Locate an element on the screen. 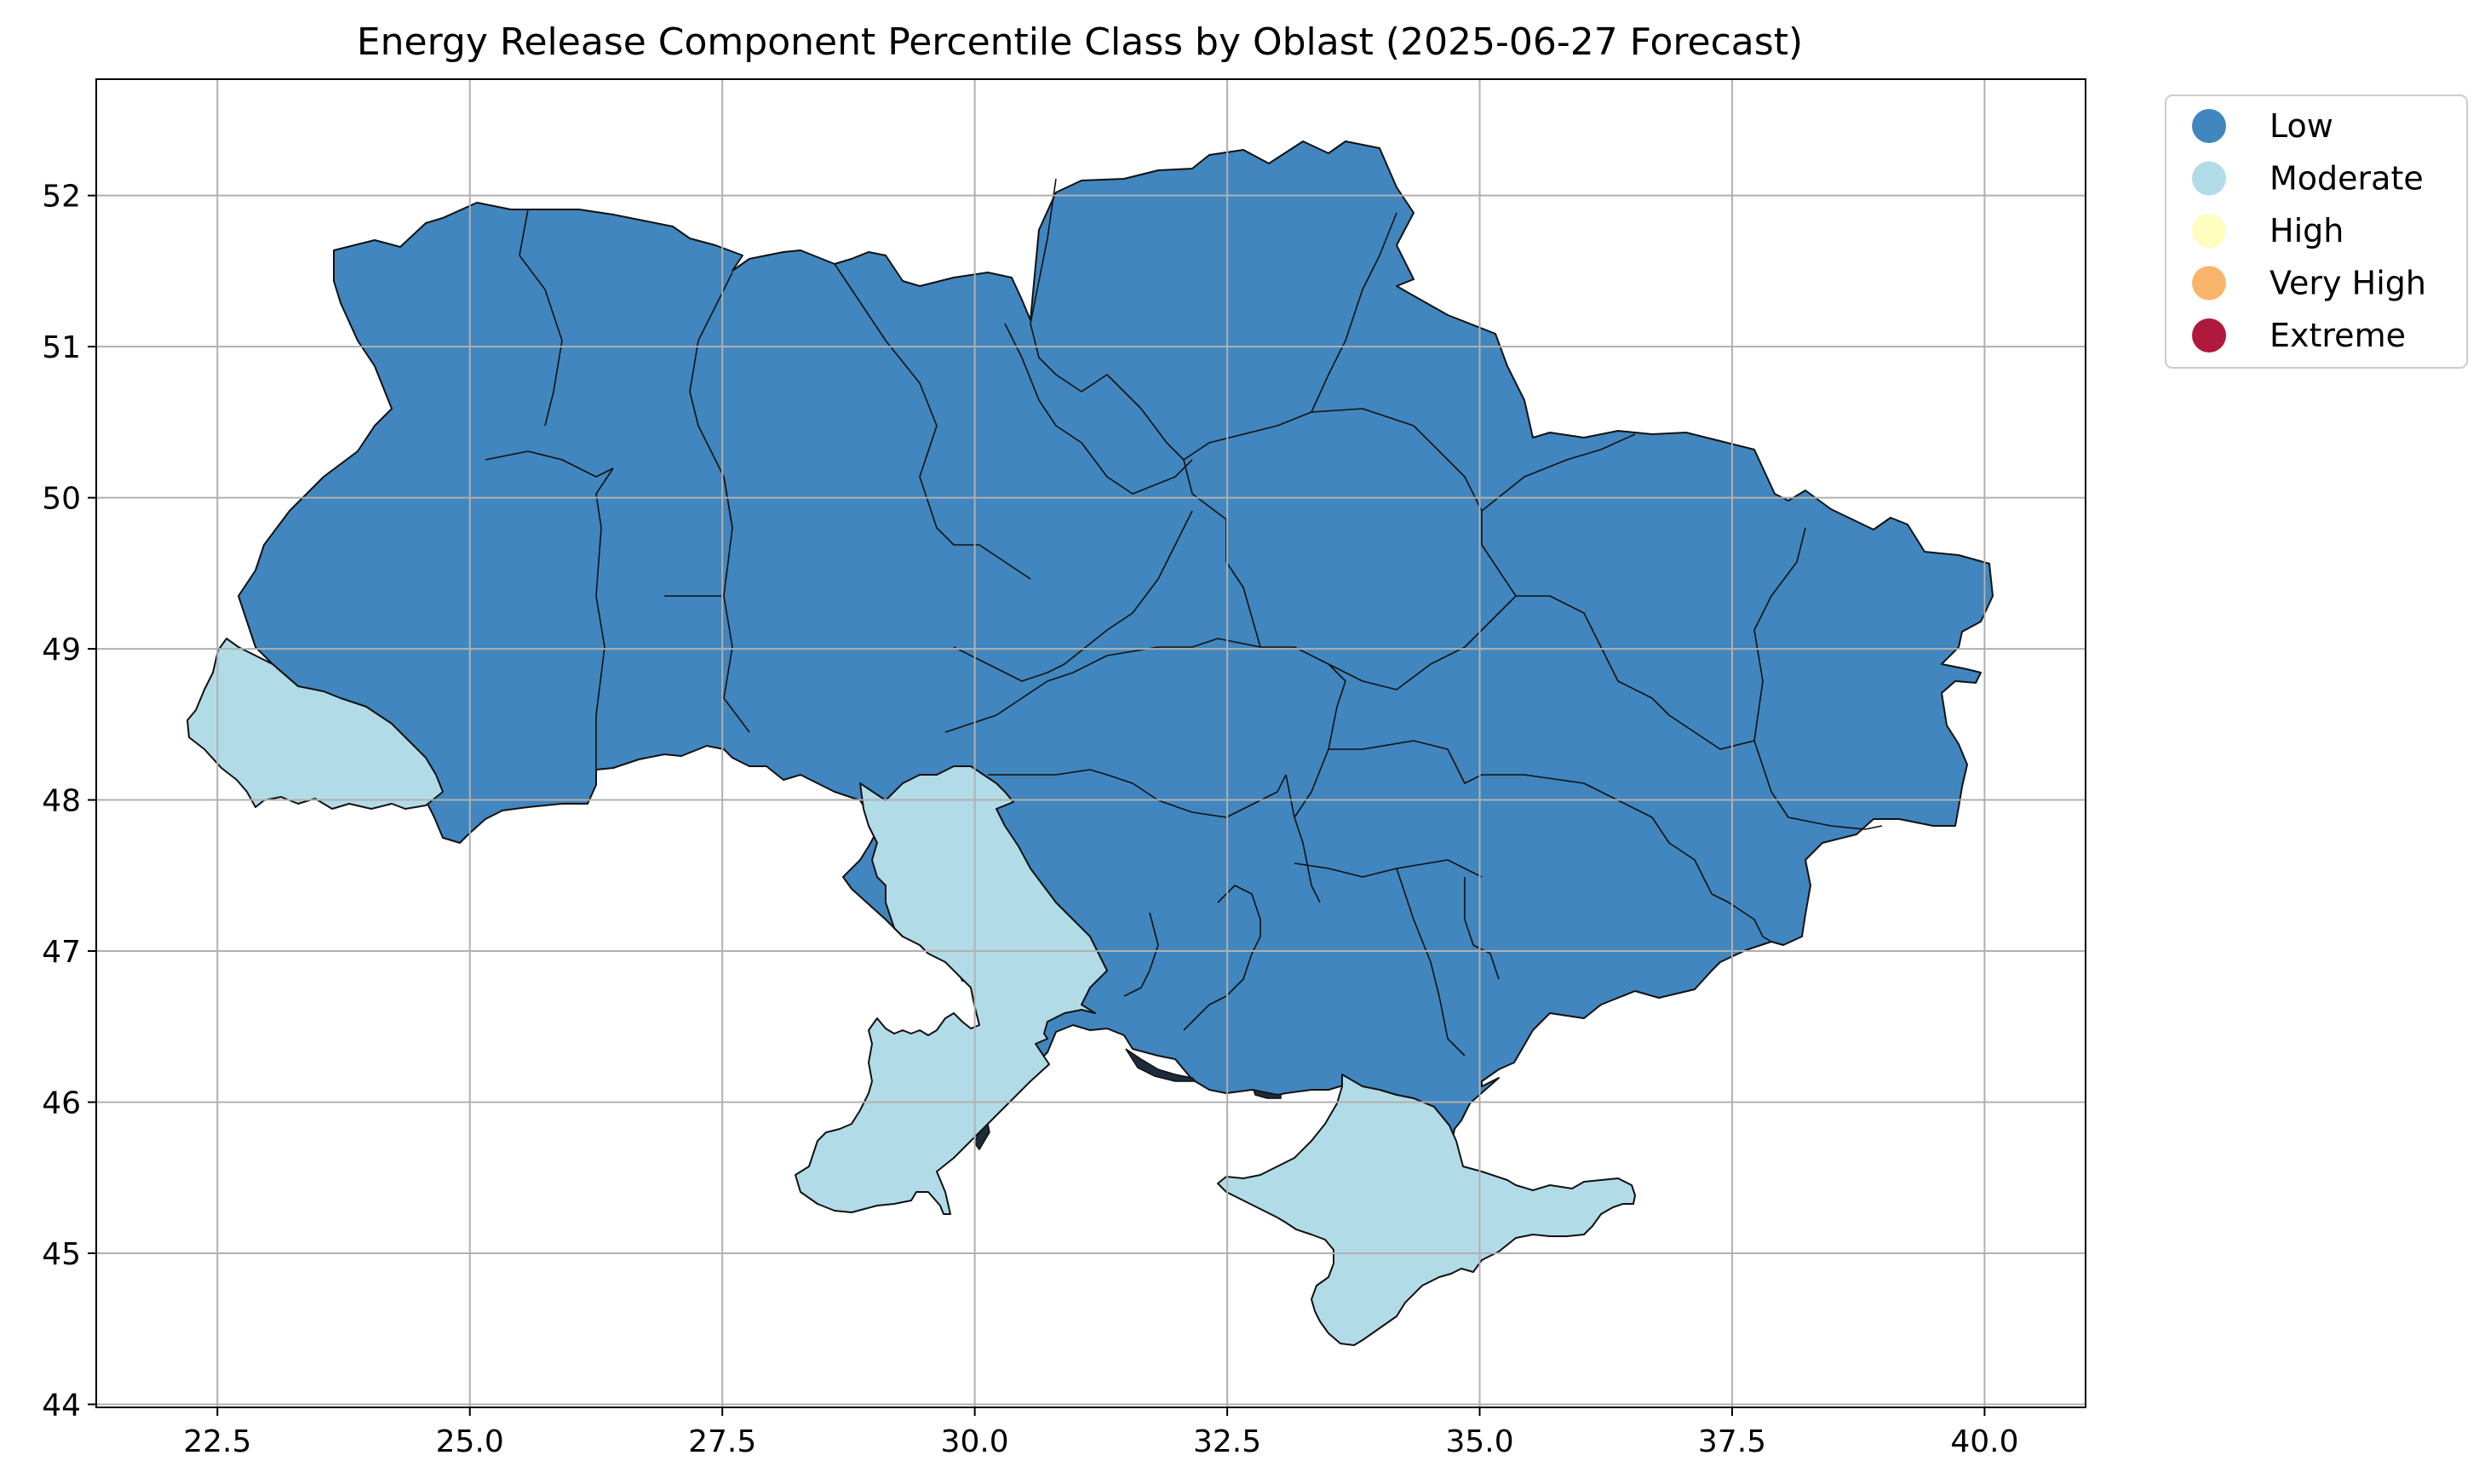 The height and width of the screenshot is (1484, 2479). legend-box is located at coordinates (2316, 232).